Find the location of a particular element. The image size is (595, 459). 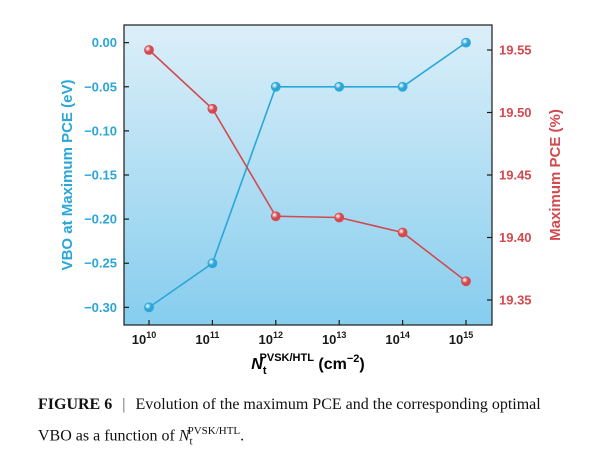

y-axis-right-label: Maximum PCE (%) is located at coordinates (555, 175).